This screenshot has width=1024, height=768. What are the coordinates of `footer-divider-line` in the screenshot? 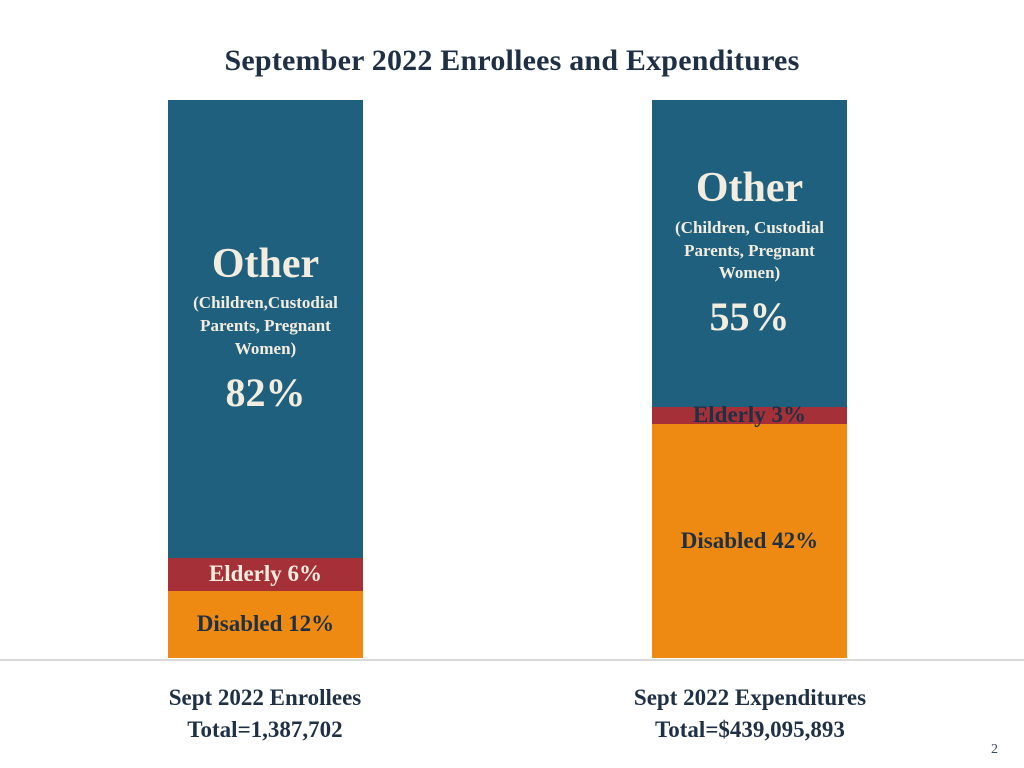 It's located at (512, 660).